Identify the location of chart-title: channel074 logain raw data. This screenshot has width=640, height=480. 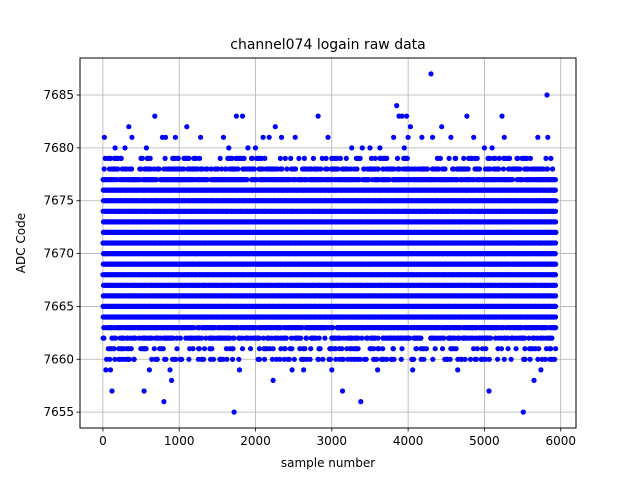
(327, 45).